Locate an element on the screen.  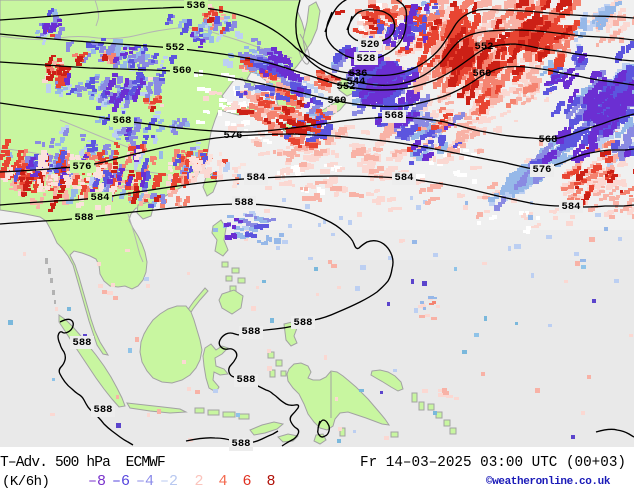
svg-text: –4 is located at coordinates (145, 481).